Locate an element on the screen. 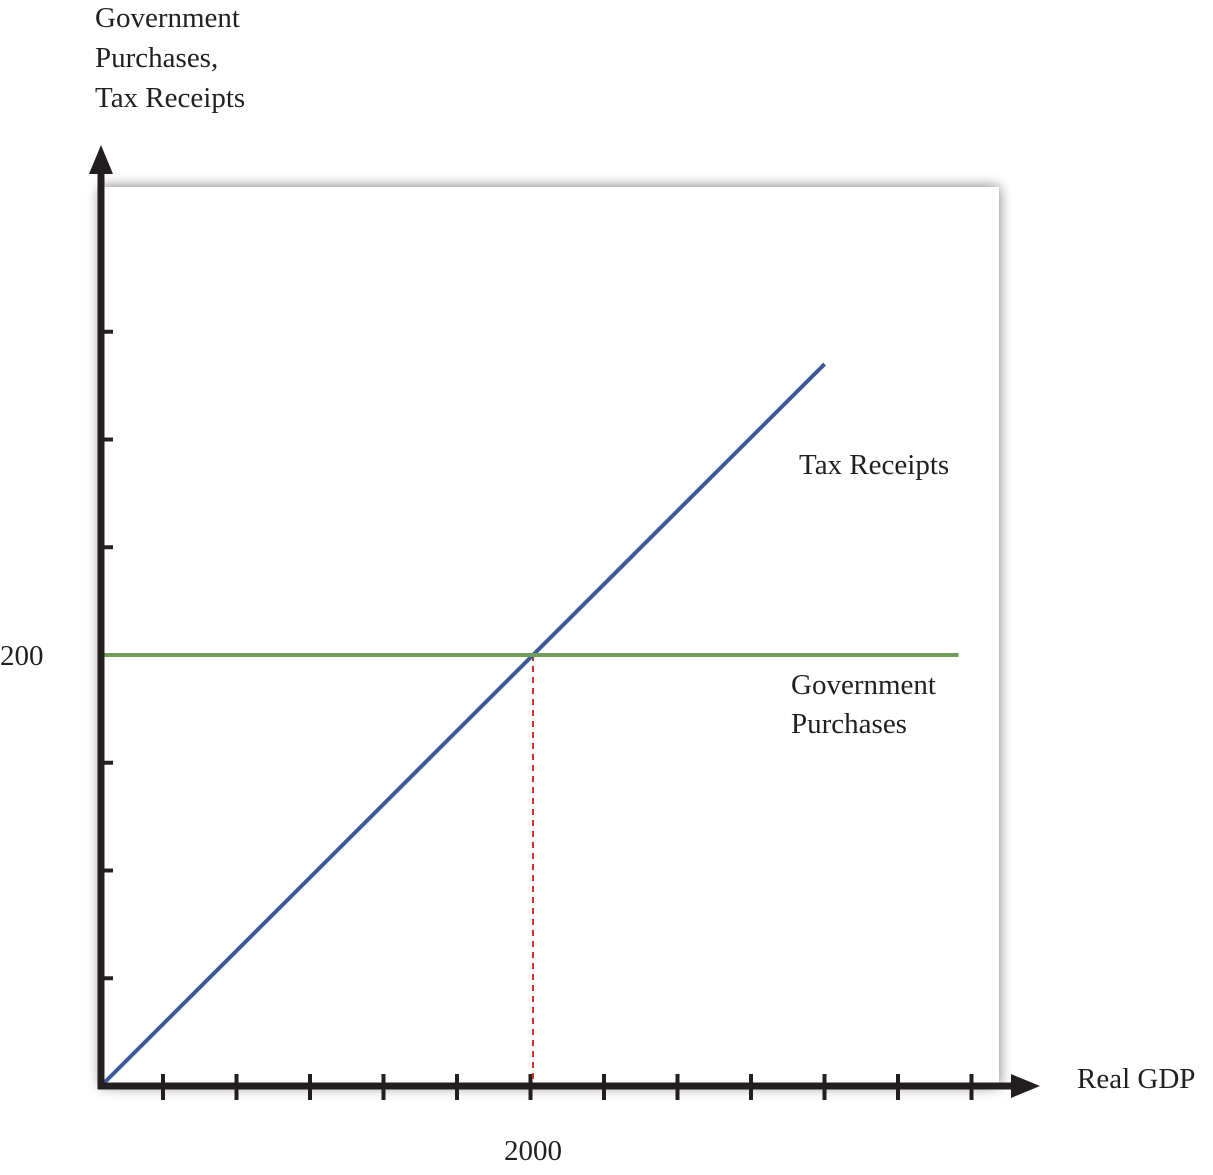  series-label-tax-receipts: Tax Receipts is located at coordinates (874, 465).